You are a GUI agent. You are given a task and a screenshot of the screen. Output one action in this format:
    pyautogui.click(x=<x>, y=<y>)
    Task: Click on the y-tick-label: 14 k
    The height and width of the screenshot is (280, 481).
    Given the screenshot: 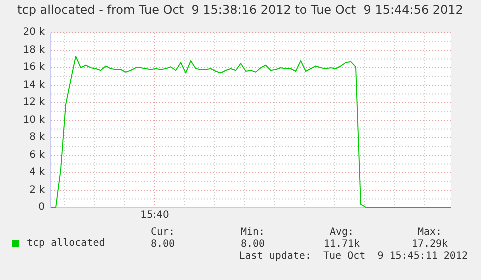 What is the action you would take?
    pyautogui.click(x=33, y=85)
    